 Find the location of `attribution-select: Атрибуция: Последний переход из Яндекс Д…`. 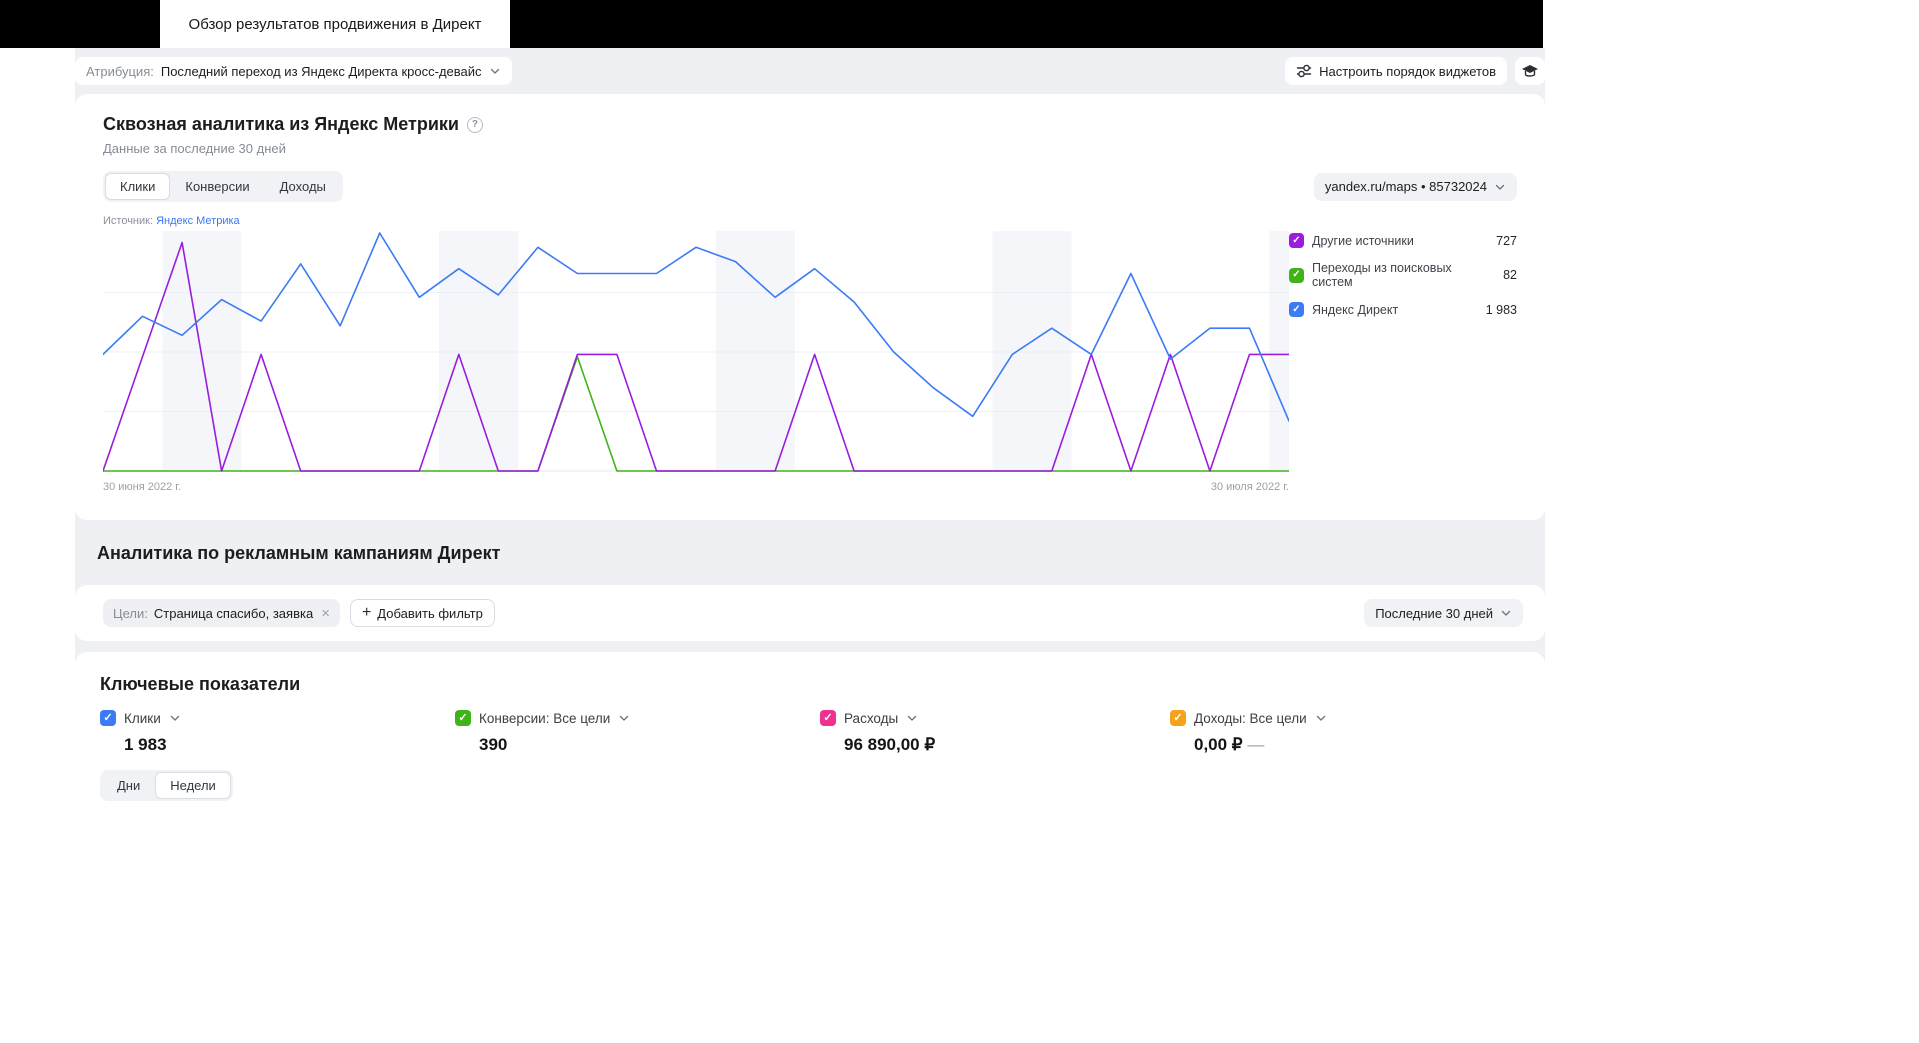

attribution-select: Атрибуция: Последний переход из Яндекс Д… is located at coordinates (293, 71).